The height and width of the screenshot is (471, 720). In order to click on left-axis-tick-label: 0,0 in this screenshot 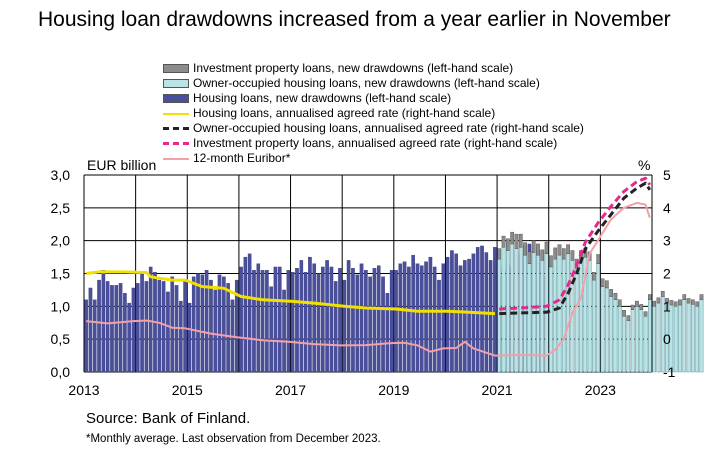, I will do `click(61, 372)`.